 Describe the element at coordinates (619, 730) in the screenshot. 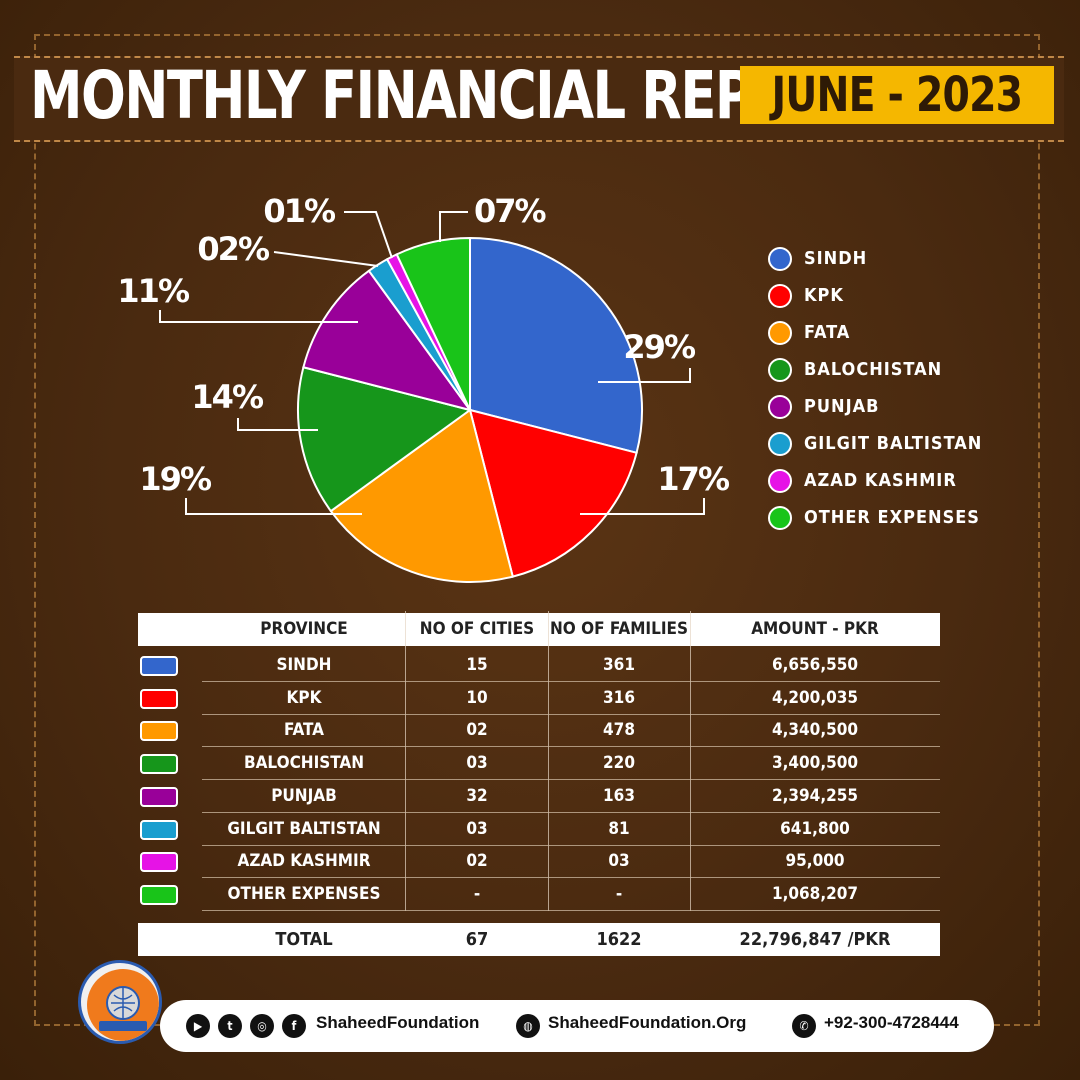

I see `row-families: 478` at that location.